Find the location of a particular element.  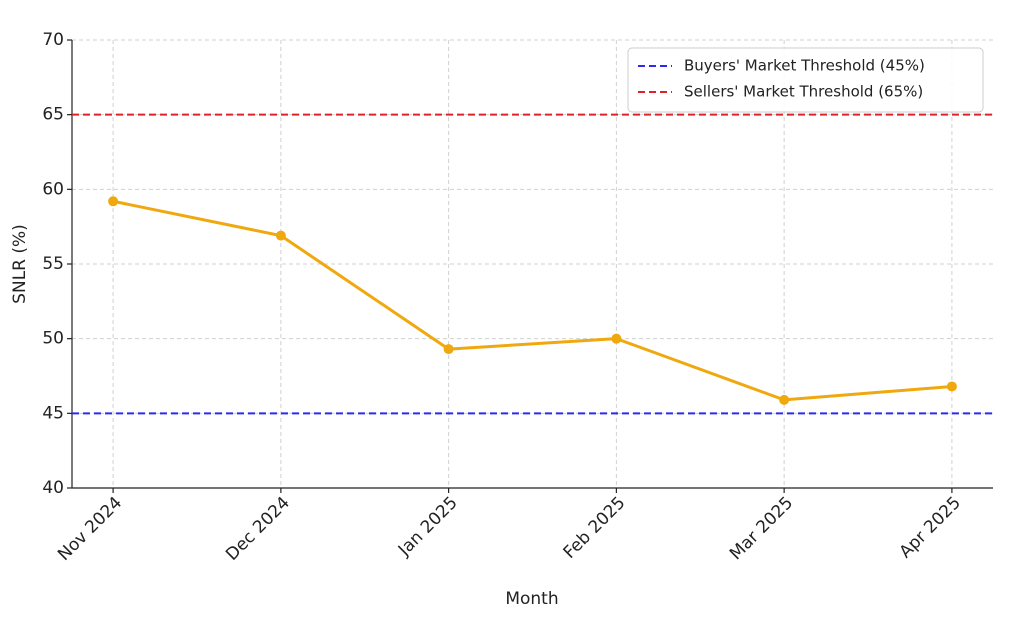

x-tick-label: Mar 2025 is located at coordinates (761, 528).